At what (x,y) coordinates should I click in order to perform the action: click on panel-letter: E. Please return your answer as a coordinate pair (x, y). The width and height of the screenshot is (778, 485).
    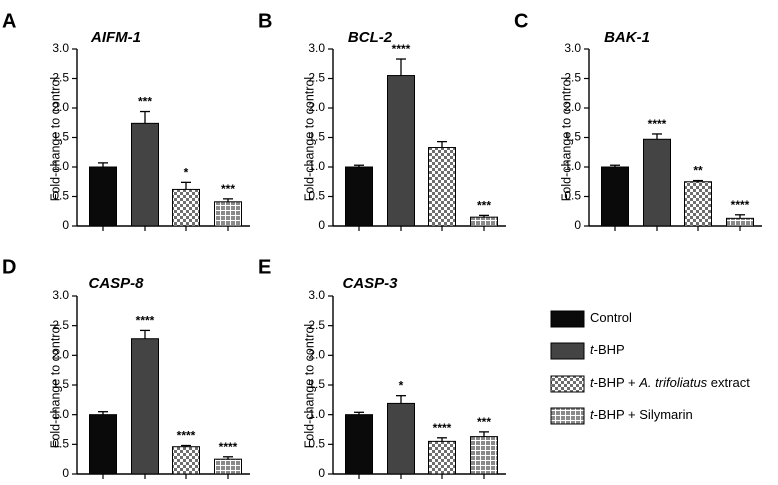
    Looking at the image, I should click on (264, 267).